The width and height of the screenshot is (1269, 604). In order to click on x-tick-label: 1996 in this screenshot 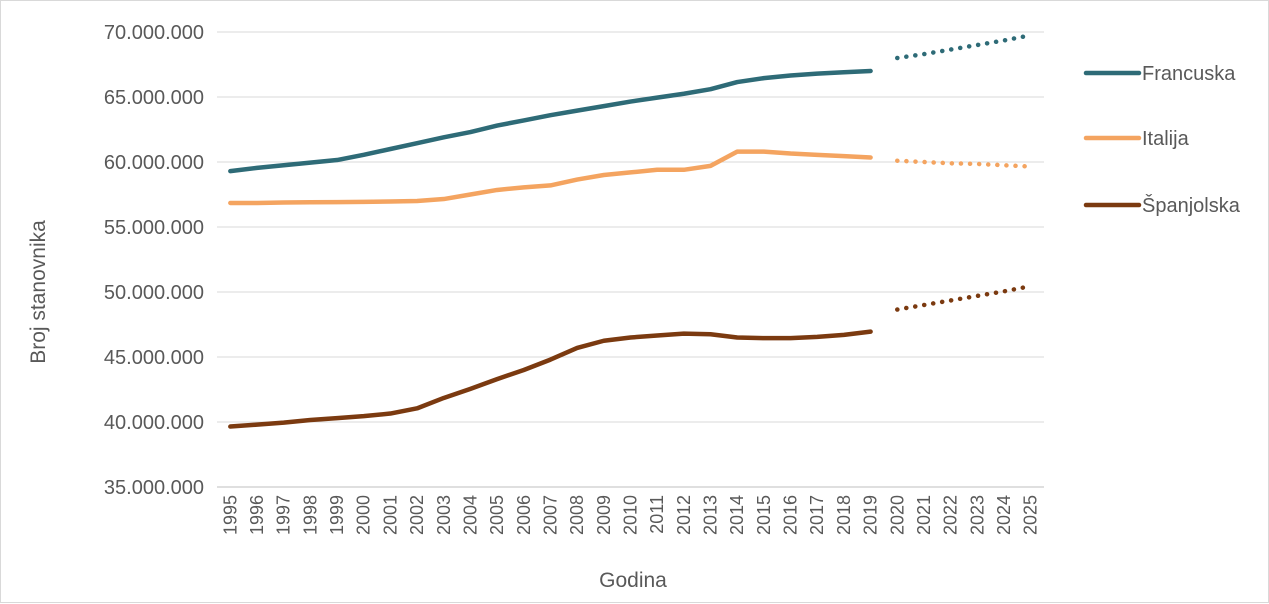, I will do `click(257, 515)`.